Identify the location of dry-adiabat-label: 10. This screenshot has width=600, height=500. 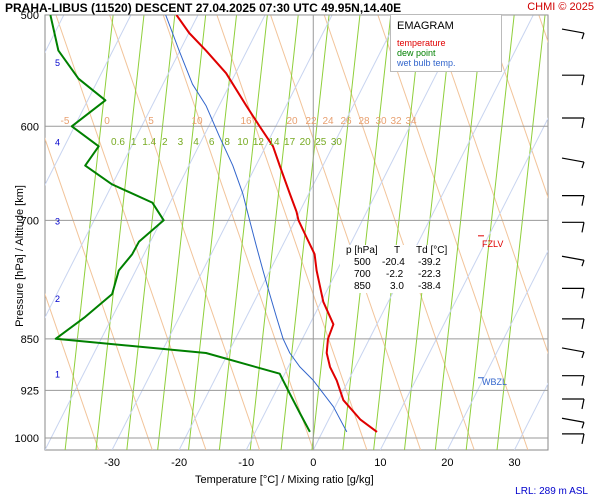
(197, 121).